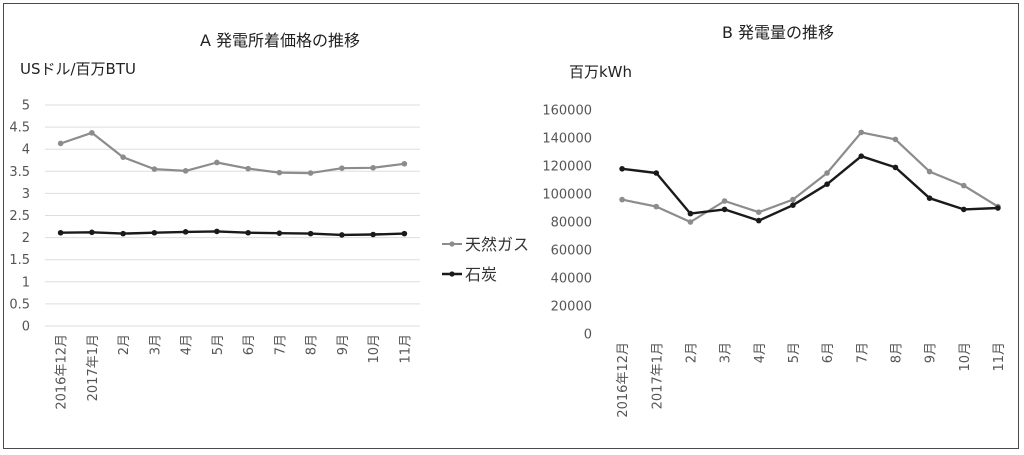 This screenshot has height=455, width=1024. I want to click on chart-a-x-tick-label: 3月, so click(155, 344).